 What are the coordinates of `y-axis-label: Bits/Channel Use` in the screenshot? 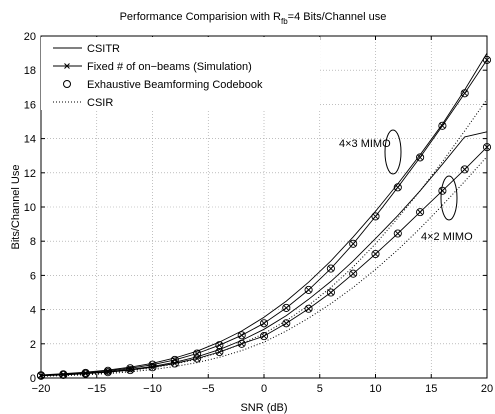 It's located at (16, 207).